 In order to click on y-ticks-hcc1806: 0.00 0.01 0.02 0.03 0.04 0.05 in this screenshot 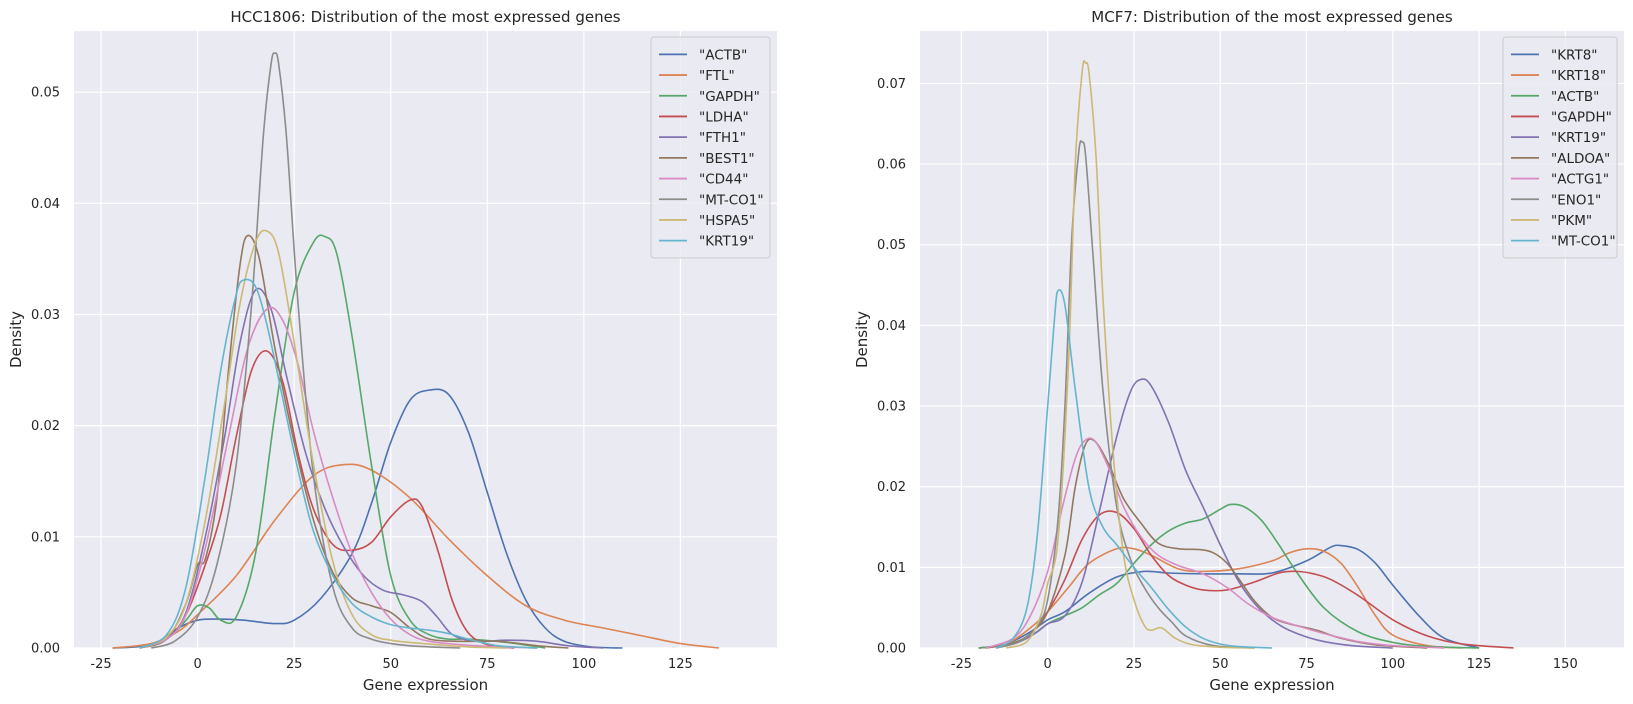, I will do `click(45, 371)`.